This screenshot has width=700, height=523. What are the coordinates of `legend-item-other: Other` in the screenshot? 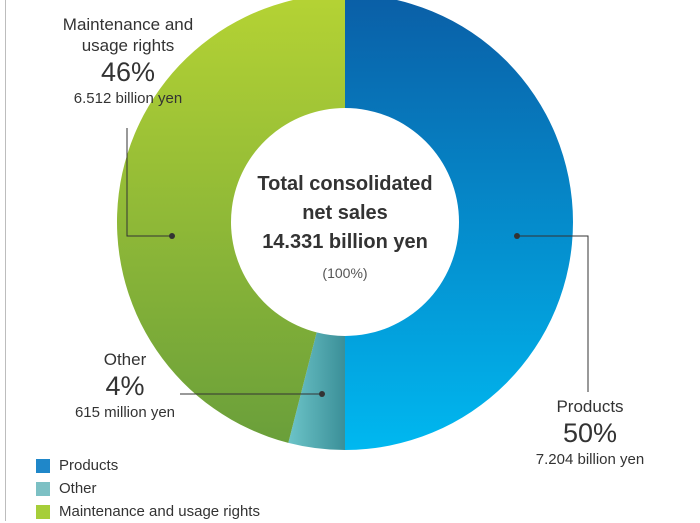 It's located at (148, 488).